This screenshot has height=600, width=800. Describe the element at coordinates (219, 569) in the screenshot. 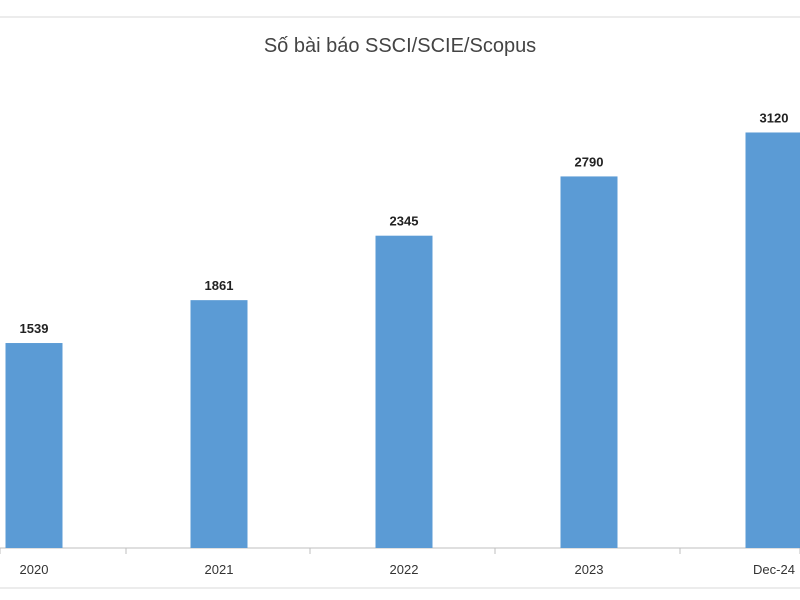

I see `x-tick-label-2021: 2021` at that location.